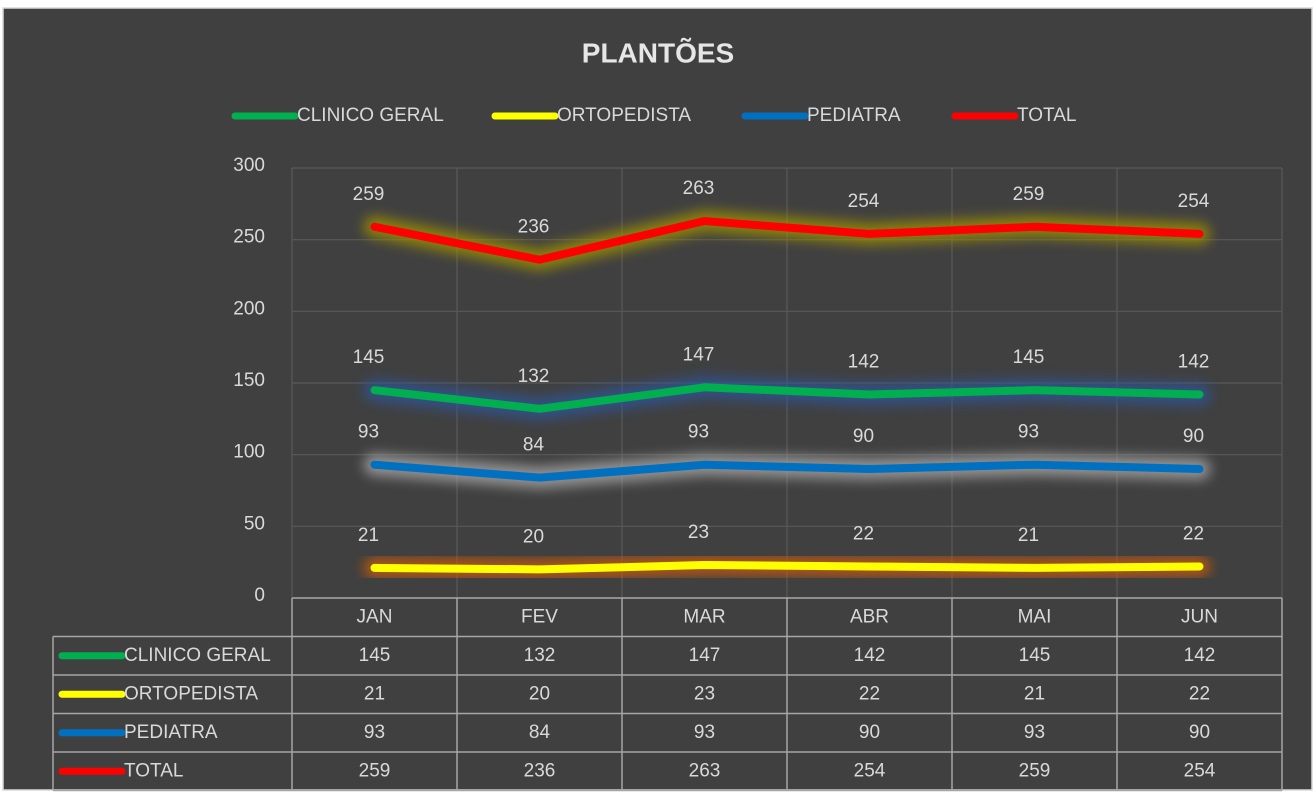 The width and height of the screenshot is (1316, 792). What do you see at coordinates (171, 732) in the screenshot?
I see `table-row-label: PEDIATRA` at bounding box center [171, 732].